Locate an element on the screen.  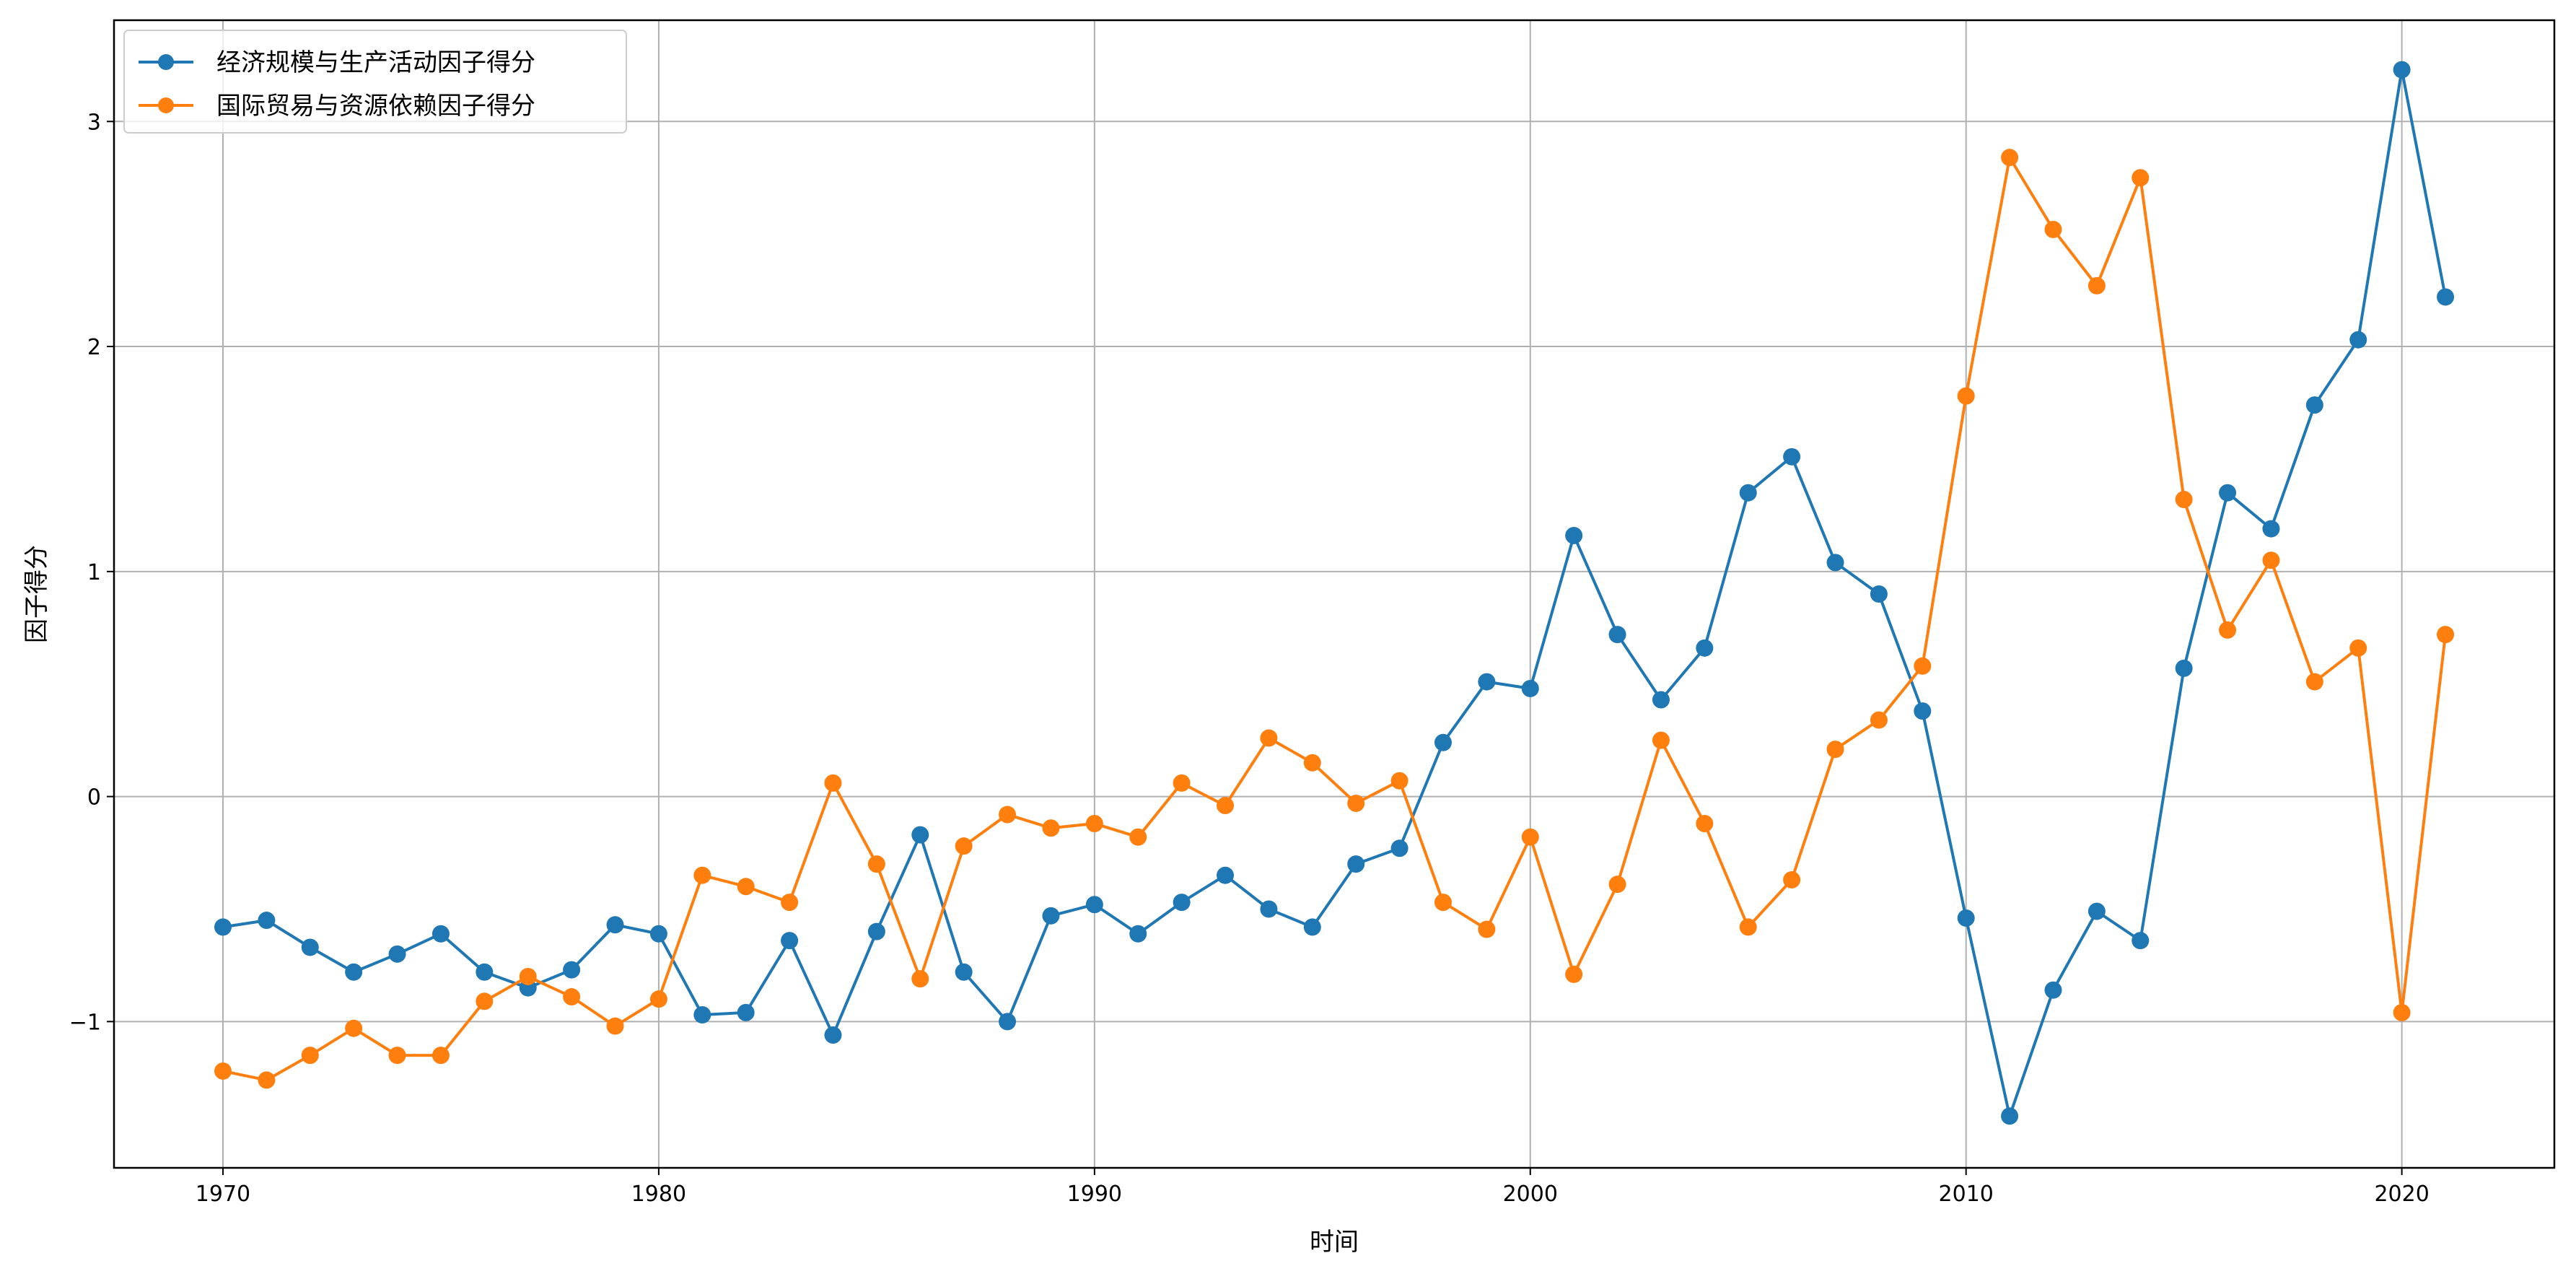
x-tick-label: 1980 is located at coordinates (658, 1194).